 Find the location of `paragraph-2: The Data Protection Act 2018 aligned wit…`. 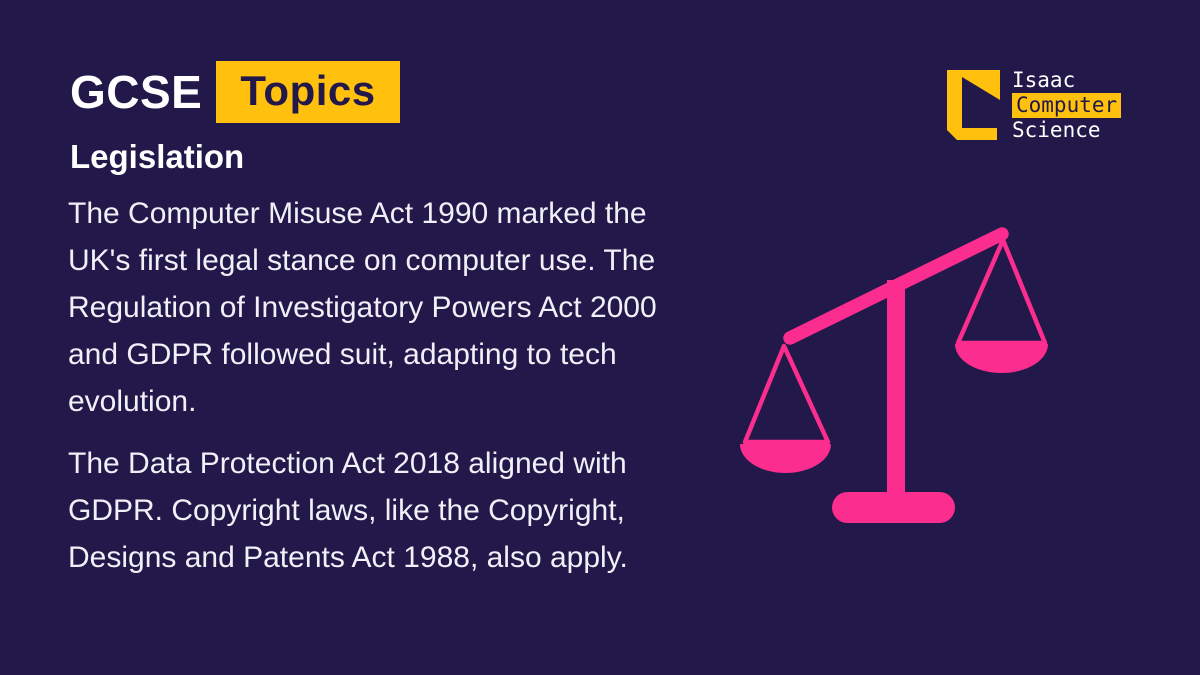

paragraph-2: The Data Protection Act 2018 aligned wit… is located at coordinates (348, 510).